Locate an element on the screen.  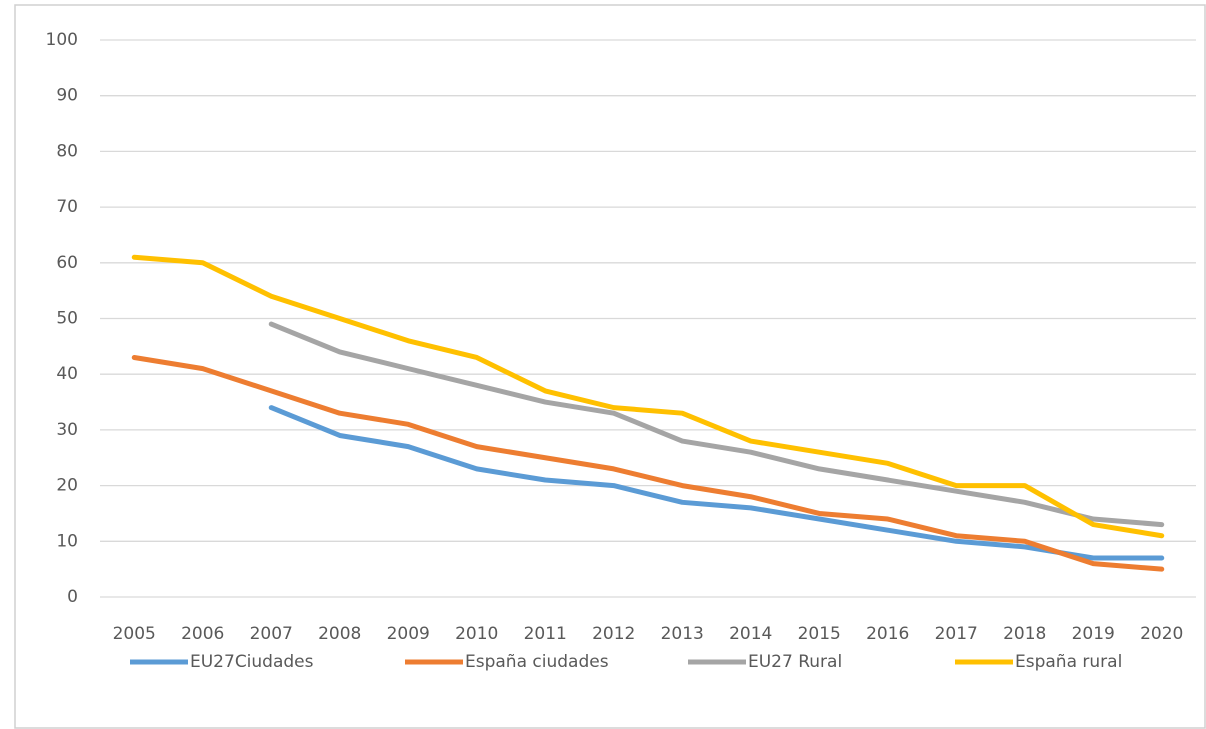
y-tick-label: 0 is located at coordinates (72, 597).